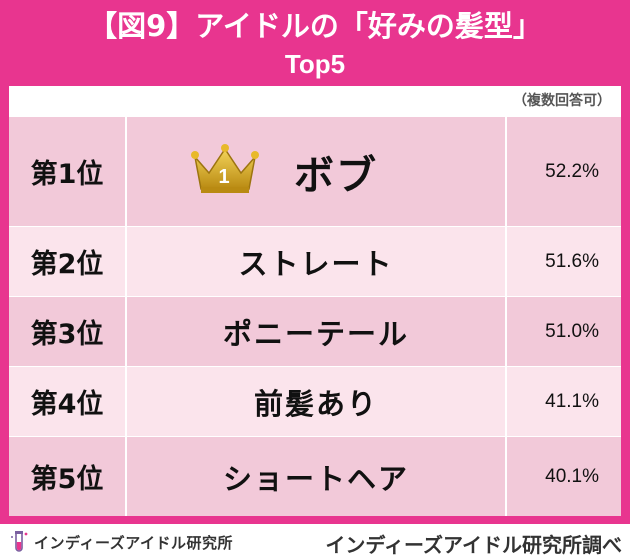 The width and height of the screenshot is (630, 558). I want to click on hairstyle-name-text: ボブ, so click(336, 175).